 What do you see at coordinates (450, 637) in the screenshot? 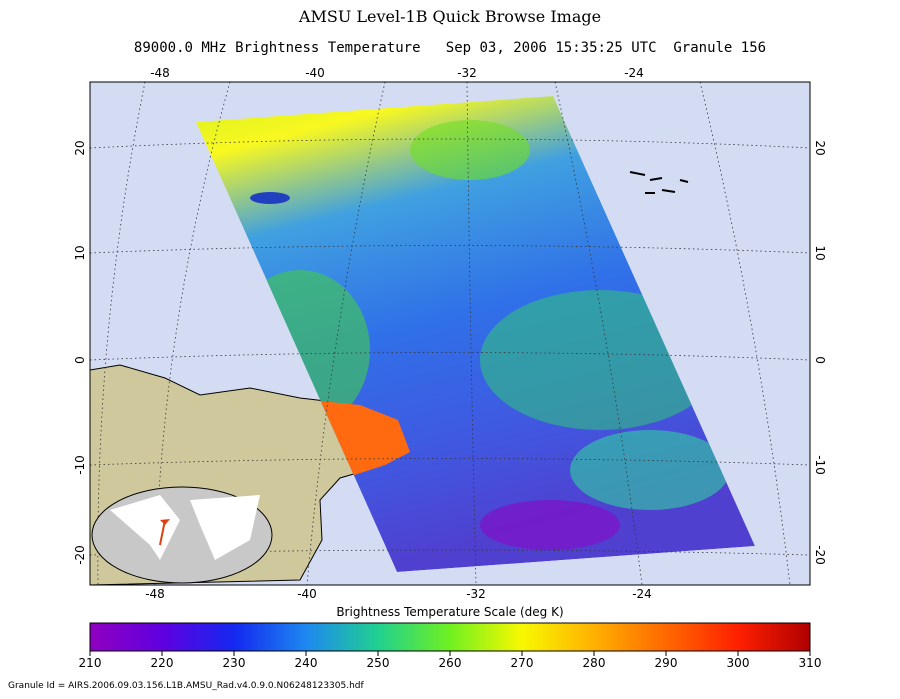
I see `colorbar` at bounding box center [450, 637].